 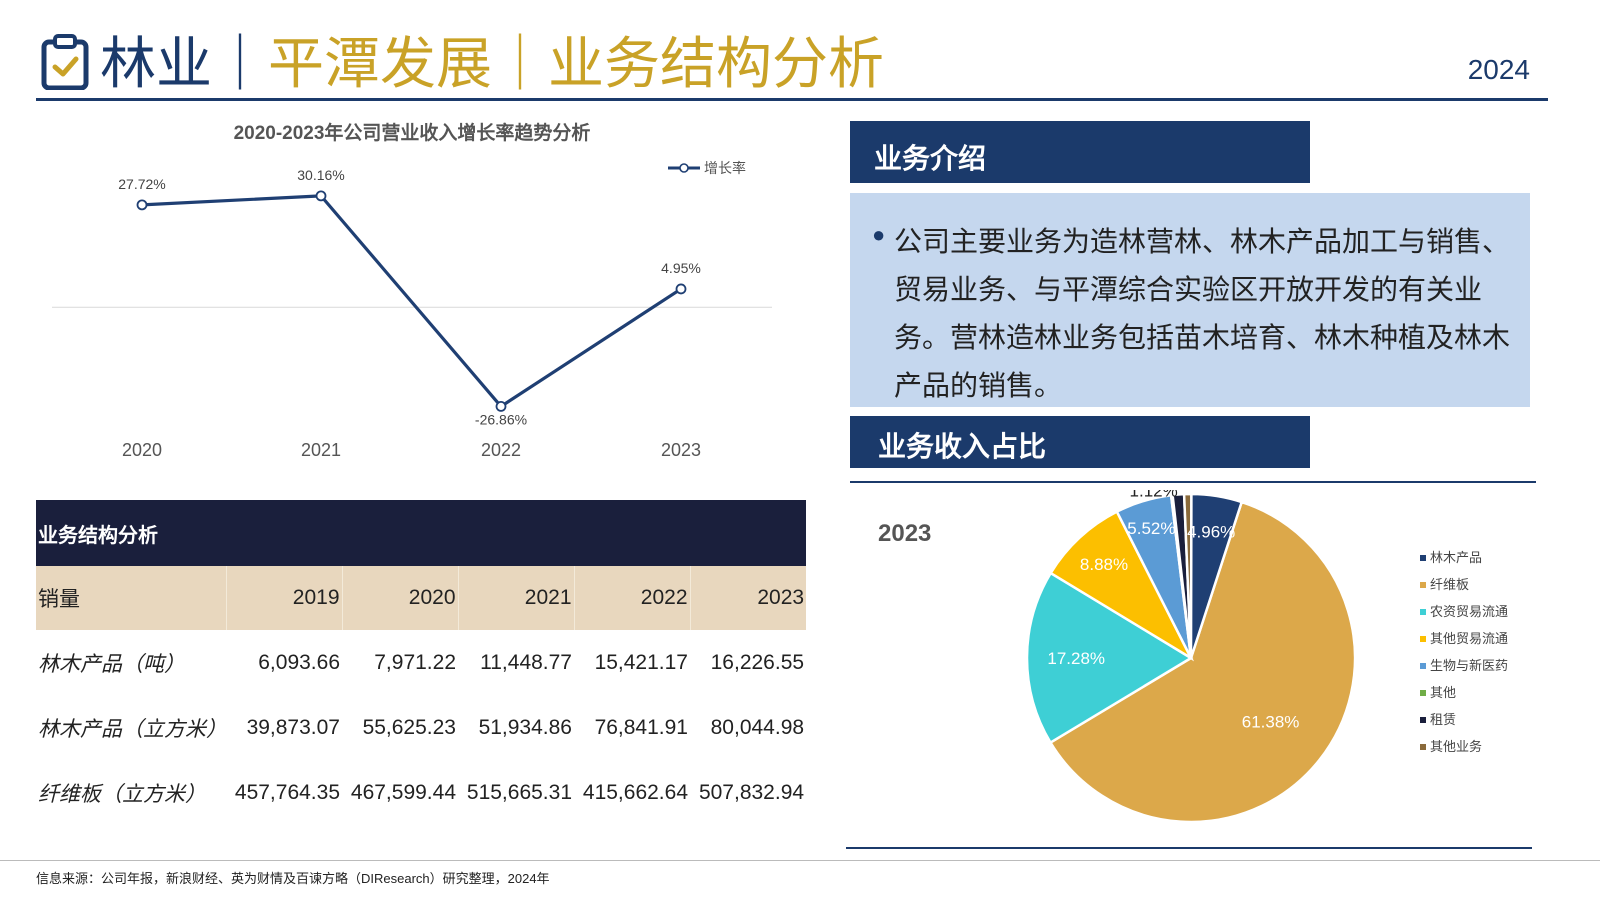 What do you see at coordinates (122, 794) in the screenshot?
I see `table-cell: 纤维板（立方米）` at bounding box center [122, 794].